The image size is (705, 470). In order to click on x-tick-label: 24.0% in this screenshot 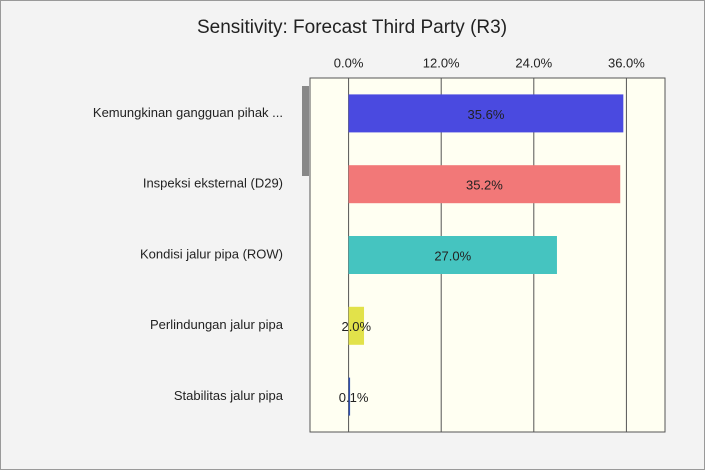, I will do `click(533, 62)`.